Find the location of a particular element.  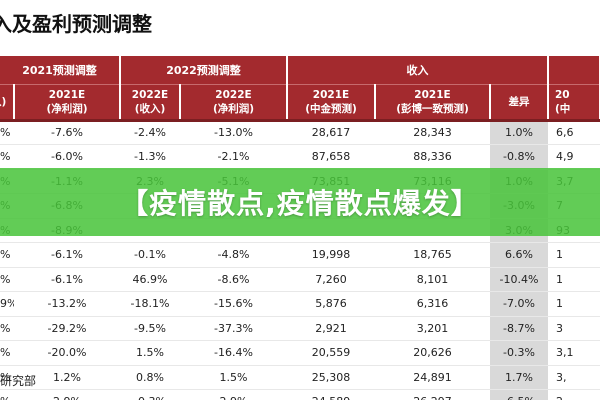

table-cell: -10.4% is located at coordinates (519, 279).